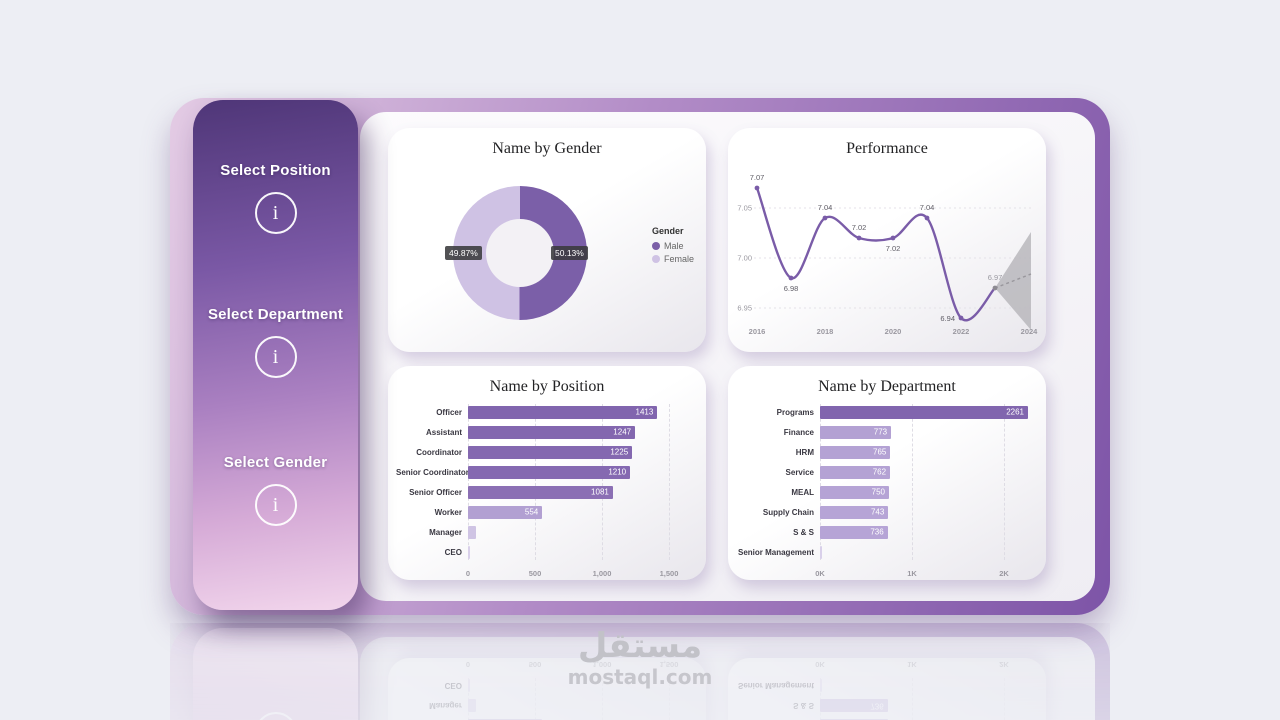 This screenshot has width=1280, height=720. What do you see at coordinates (893, 331) in the screenshot?
I see `x-axis-label: 2020` at bounding box center [893, 331].